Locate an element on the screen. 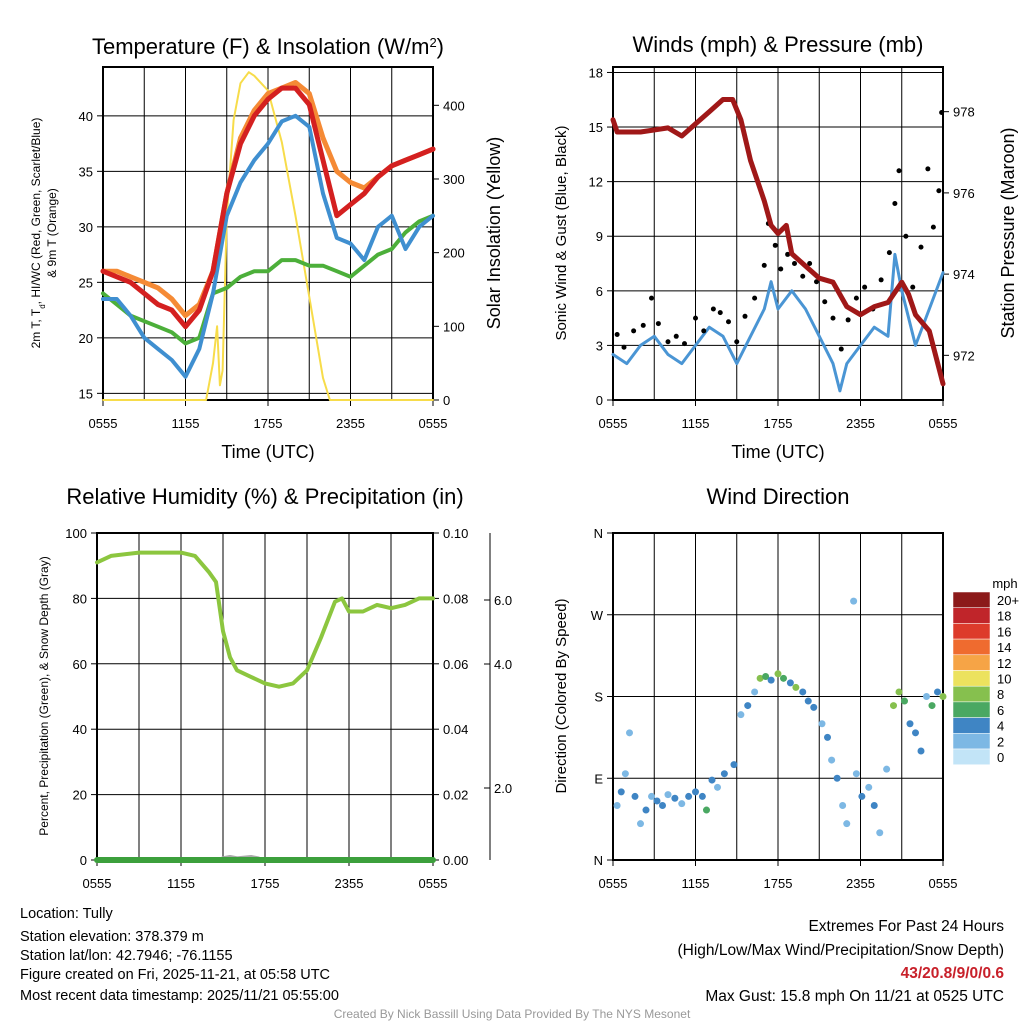 The width and height of the screenshot is (1024, 1024). x-tick-label: 0555 is located at coordinates (613, 883).